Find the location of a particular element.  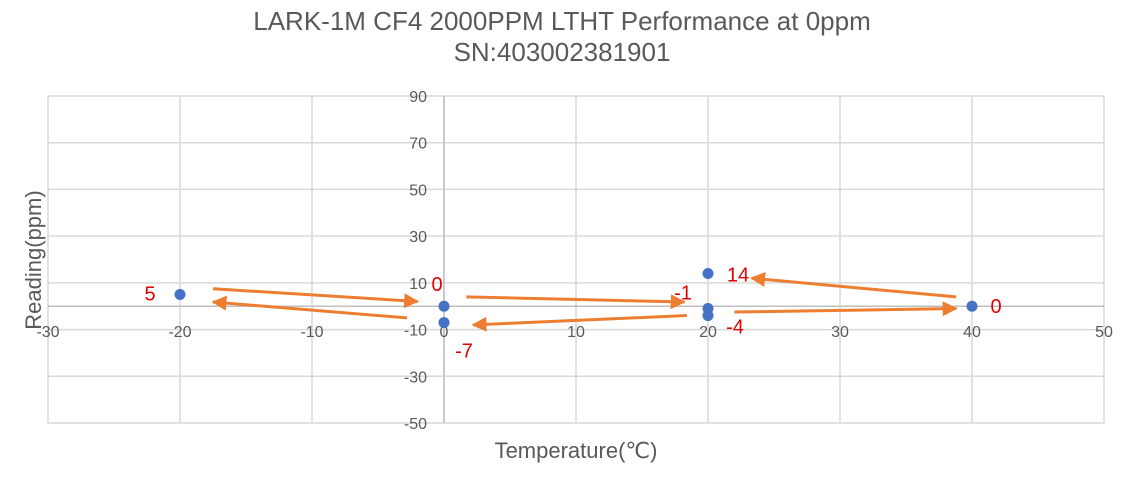

data-label: -4 is located at coordinates (735, 328).